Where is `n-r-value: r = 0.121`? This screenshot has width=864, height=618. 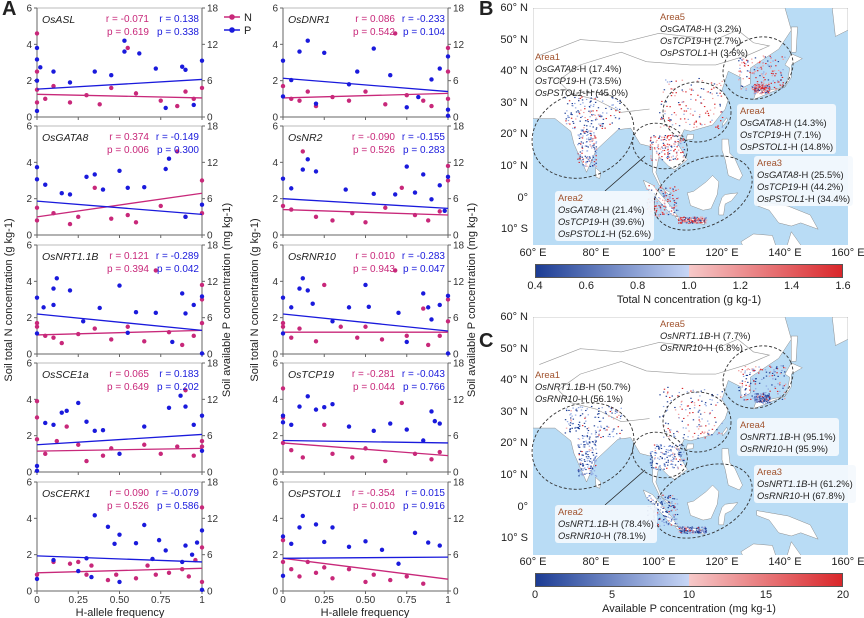
n-r-value: r = 0.121 is located at coordinates (129, 256).